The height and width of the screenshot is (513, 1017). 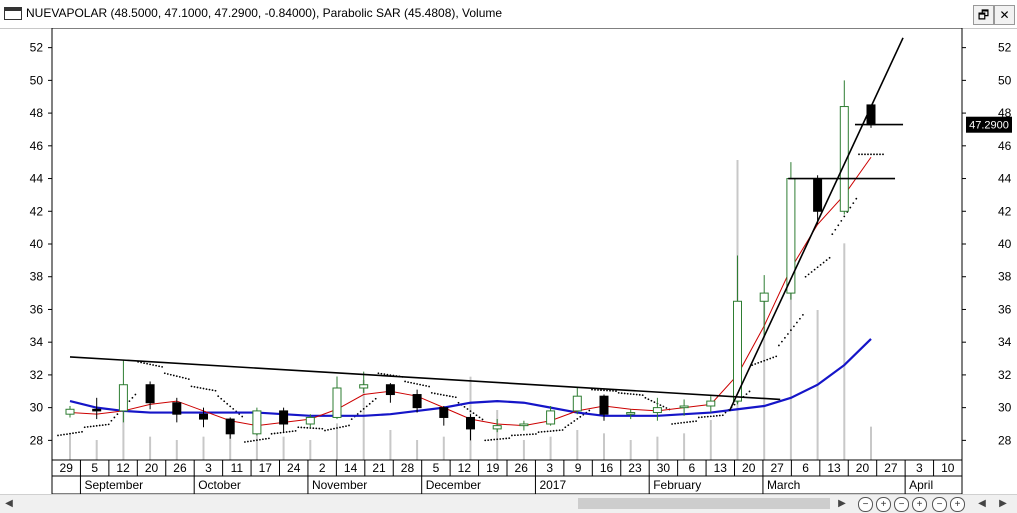 What do you see at coordinates (982, 503) in the screenshot?
I see `page-left-icon: ◀` at bounding box center [982, 503].